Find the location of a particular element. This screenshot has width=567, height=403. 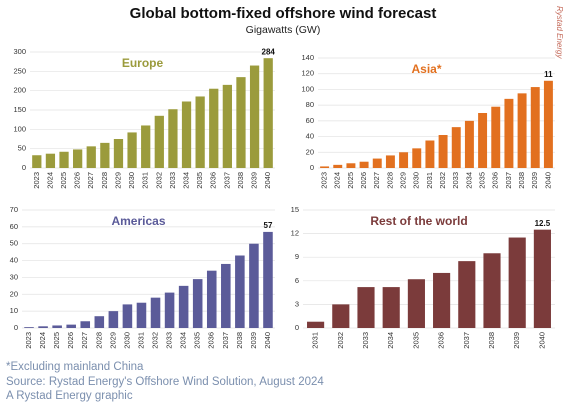

value-label: 57 is located at coordinates (268, 225).